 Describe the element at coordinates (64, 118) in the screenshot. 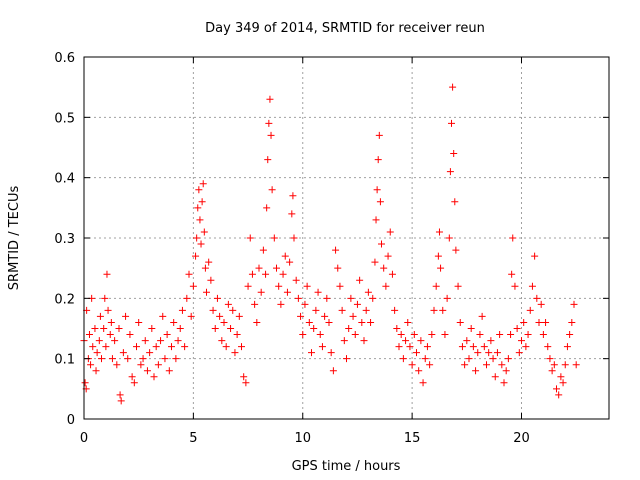

I see `y-tick-label: 0.5` at that location.